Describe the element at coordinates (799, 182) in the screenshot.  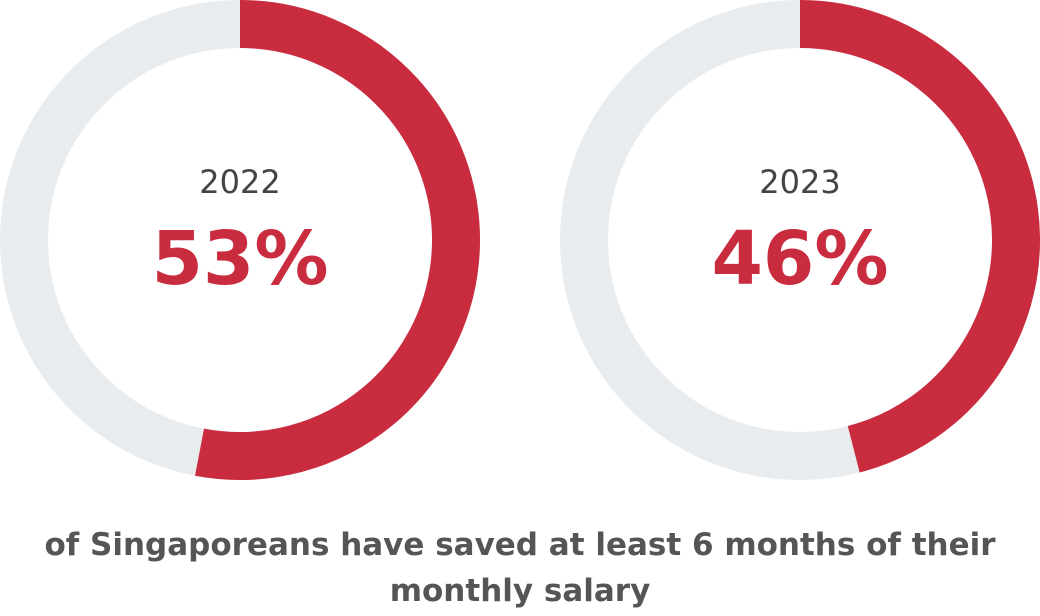
I see `year-label: 2023` at that location.